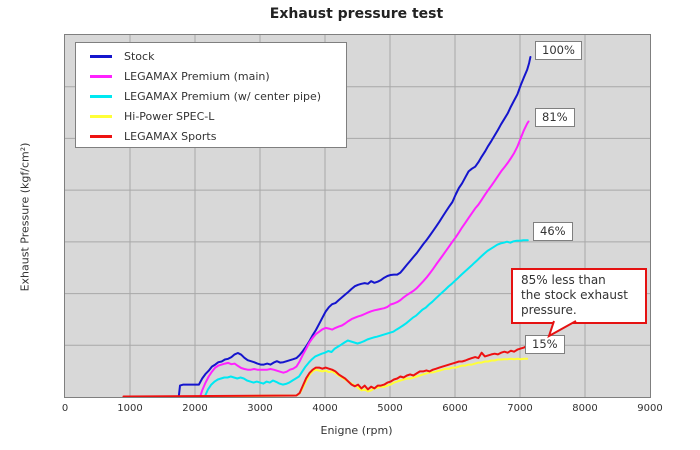 This screenshot has height=450, width=700. What do you see at coordinates (211, 56) in the screenshot?
I see `legend-item-1: Stock` at bounding box center [211, 56].